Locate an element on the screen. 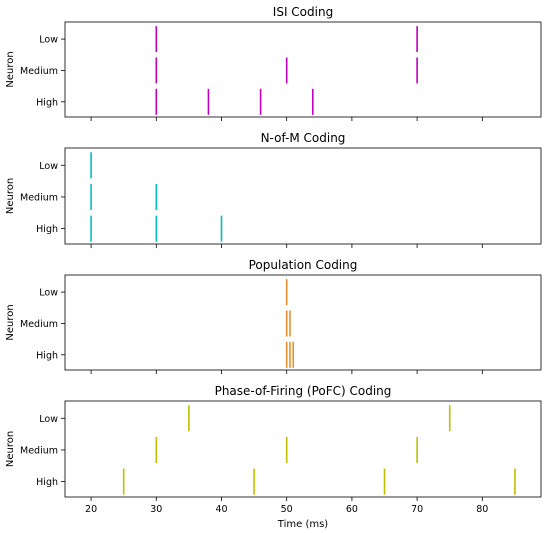 The width and height of the screenshot is (550, 533). chart-title: N-of-M Coding is located at coordinates (303, 138).